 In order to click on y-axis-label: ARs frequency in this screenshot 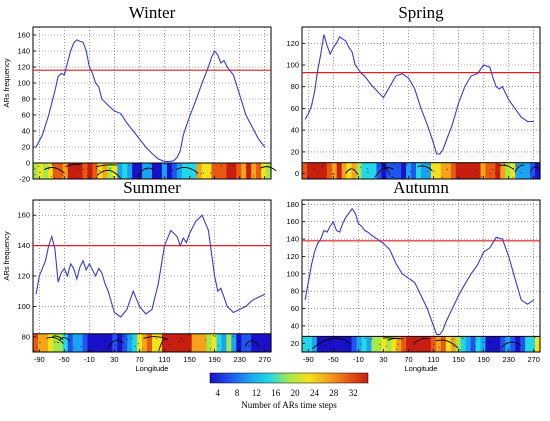, I will do `click(6, 255)`.